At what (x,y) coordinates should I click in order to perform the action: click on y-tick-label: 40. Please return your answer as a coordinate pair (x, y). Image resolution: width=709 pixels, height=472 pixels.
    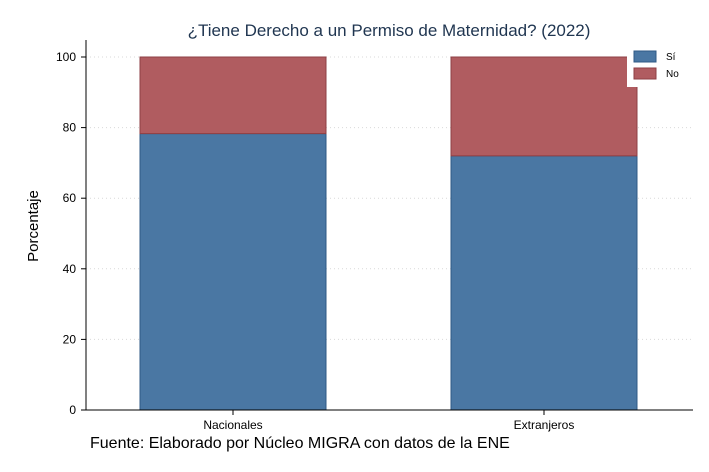
    Looking at the image, I should click on (70, 269).